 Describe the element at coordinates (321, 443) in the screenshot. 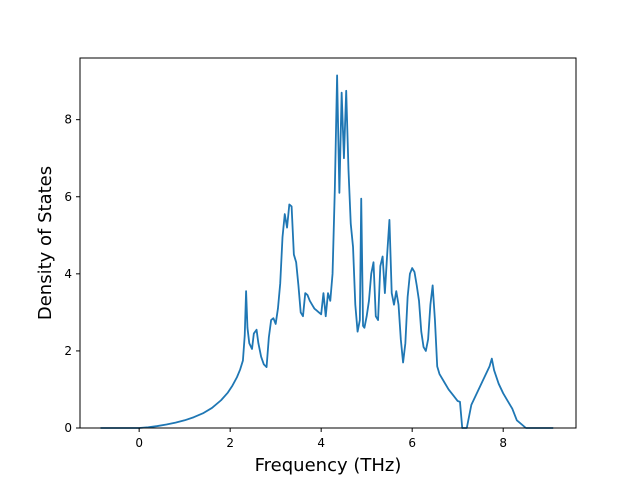

I see `x-tick-label: 4` at that location.